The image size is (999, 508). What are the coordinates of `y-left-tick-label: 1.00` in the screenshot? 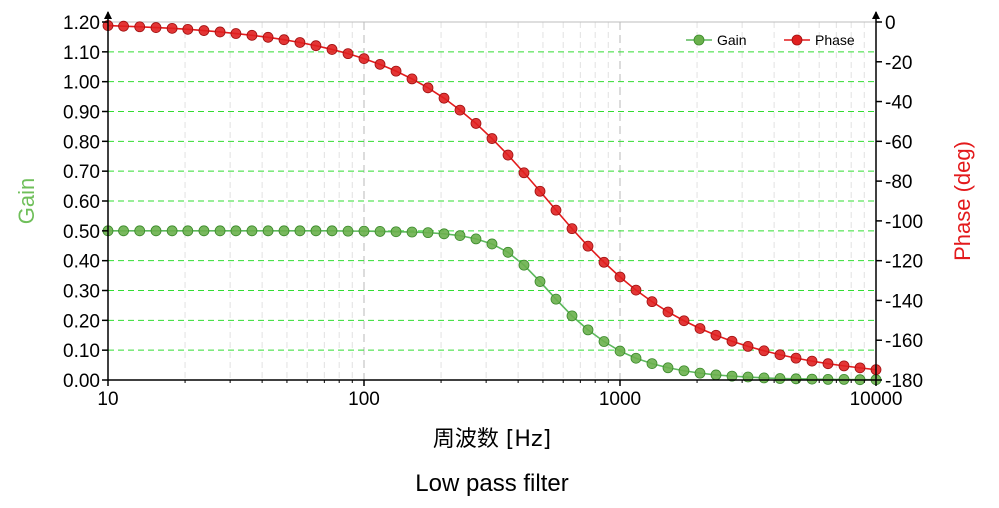 It's located at (81, 83).